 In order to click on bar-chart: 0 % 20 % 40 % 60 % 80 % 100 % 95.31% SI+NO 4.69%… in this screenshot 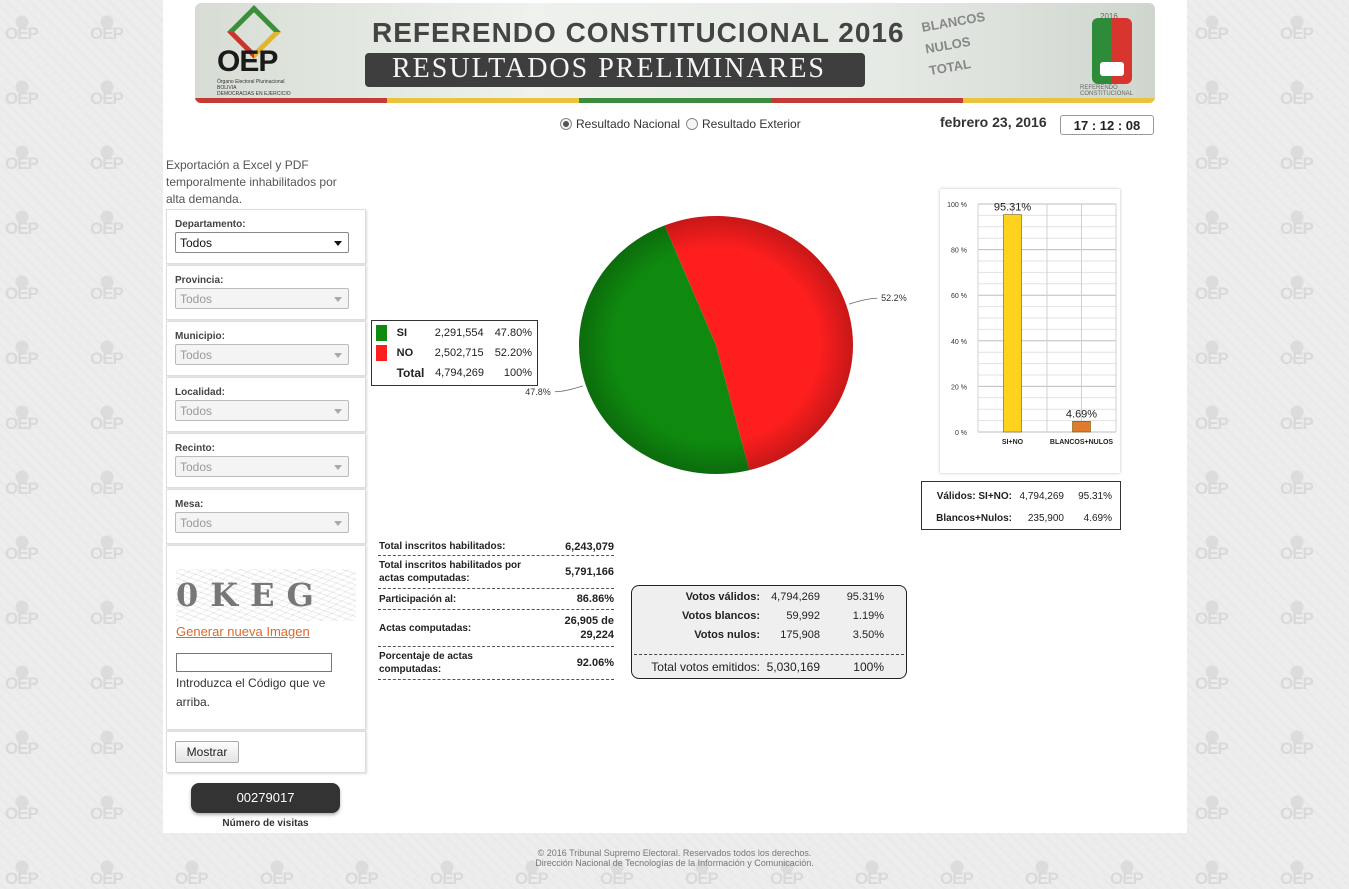, I will do `click(1032, 324)`.